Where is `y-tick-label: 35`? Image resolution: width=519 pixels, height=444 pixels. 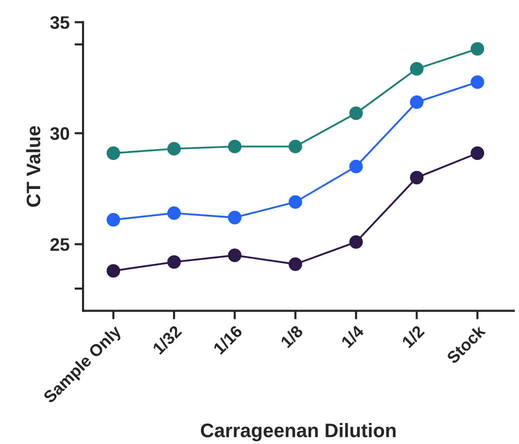 y-tick-label: 35 is located at coordinates (60, 22).